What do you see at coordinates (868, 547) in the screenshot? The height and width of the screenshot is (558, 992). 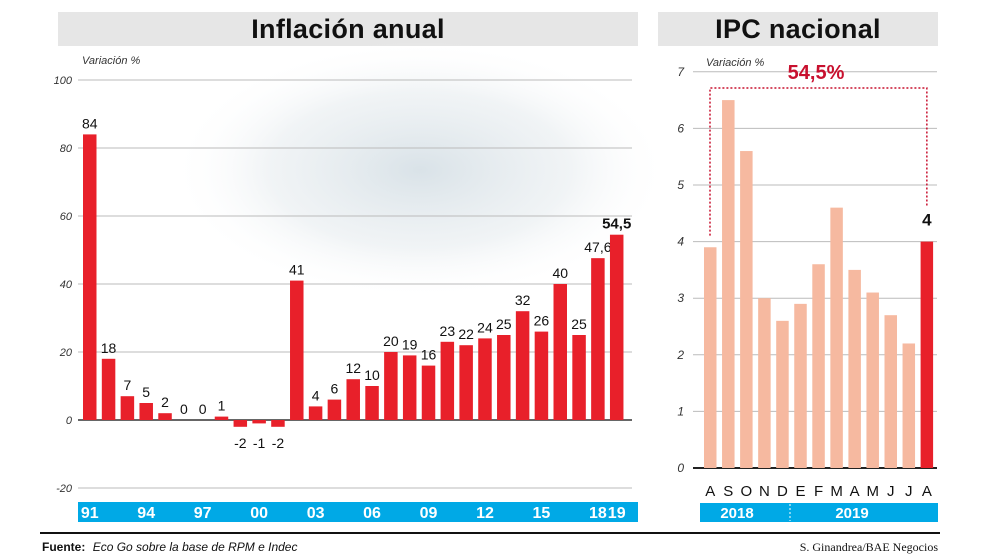 I see `credit: S. Ginandrea/BAE Negocios` at bounding box center [868, 547].